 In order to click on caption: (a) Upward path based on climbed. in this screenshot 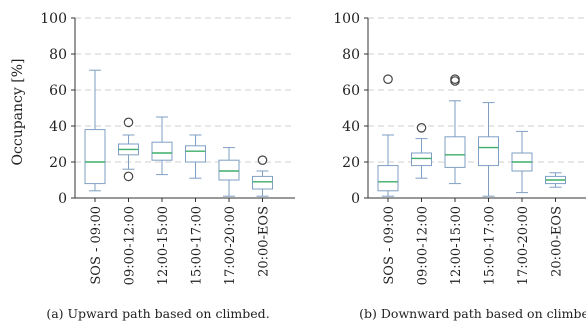, I will do `click(157, 313)`.